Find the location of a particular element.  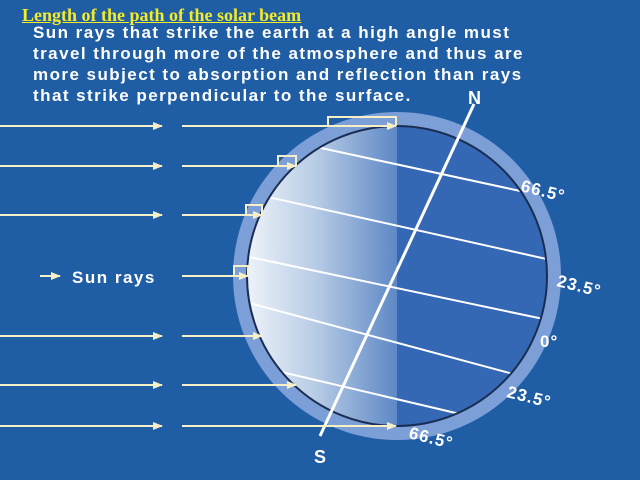

path-brackets is located at coordinates (315, 196).